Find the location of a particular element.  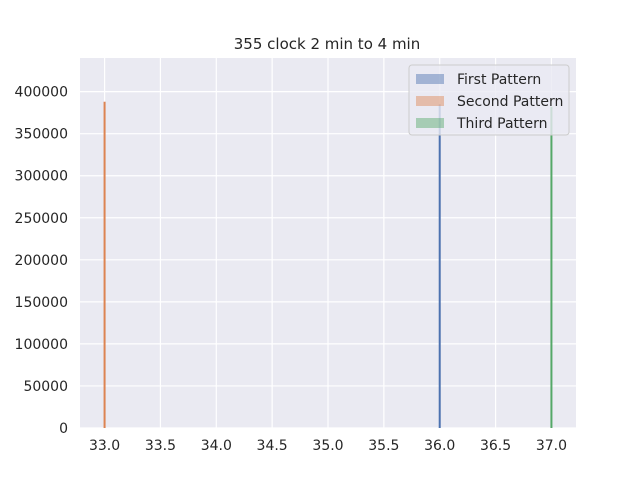

y-tick-label: 100000 is located at coordinates (41, 345).